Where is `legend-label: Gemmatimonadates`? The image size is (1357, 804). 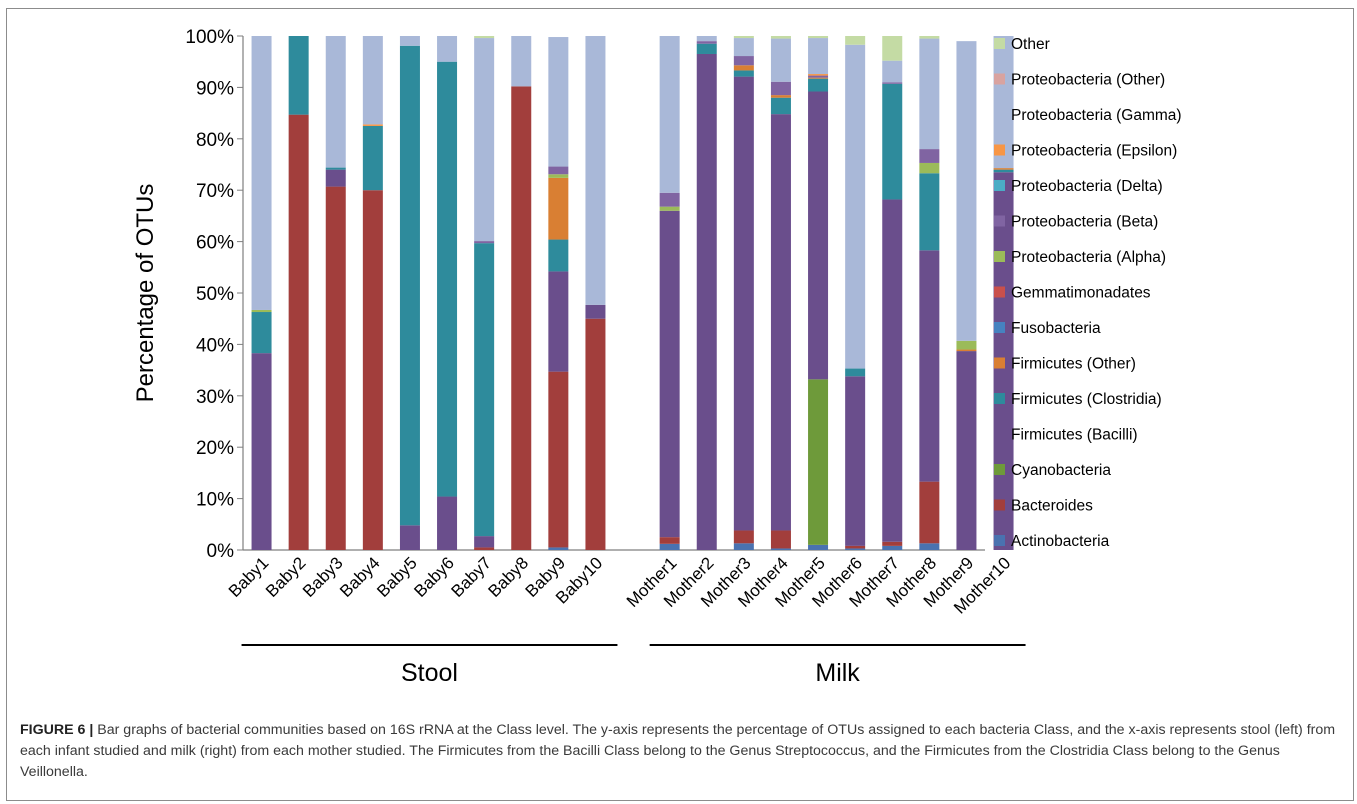 legend-label: Gemmatimonadates is located at coordinates (1081, 293).